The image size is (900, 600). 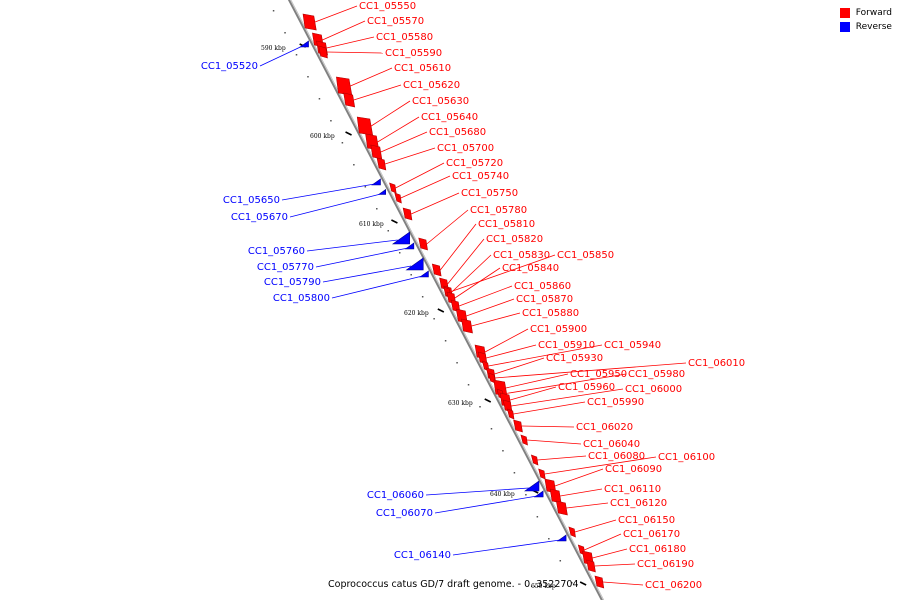 I want to click on gene-label: CC1_06040, so click(x=611, y=444).